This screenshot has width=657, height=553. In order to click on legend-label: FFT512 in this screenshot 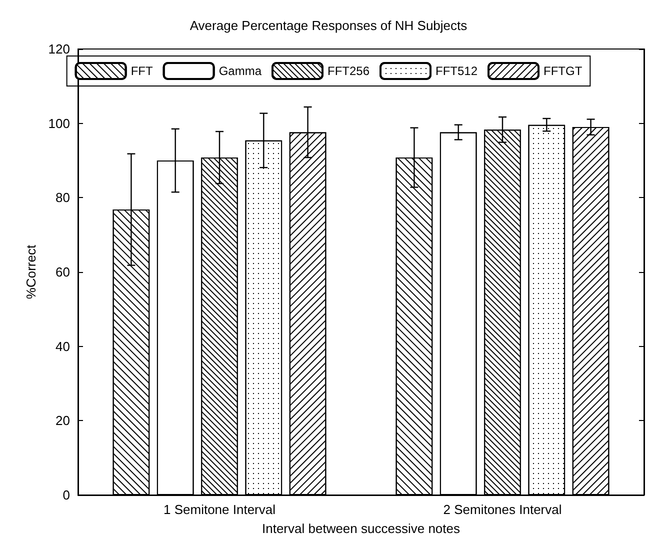, I will do `click(457, 71)`.